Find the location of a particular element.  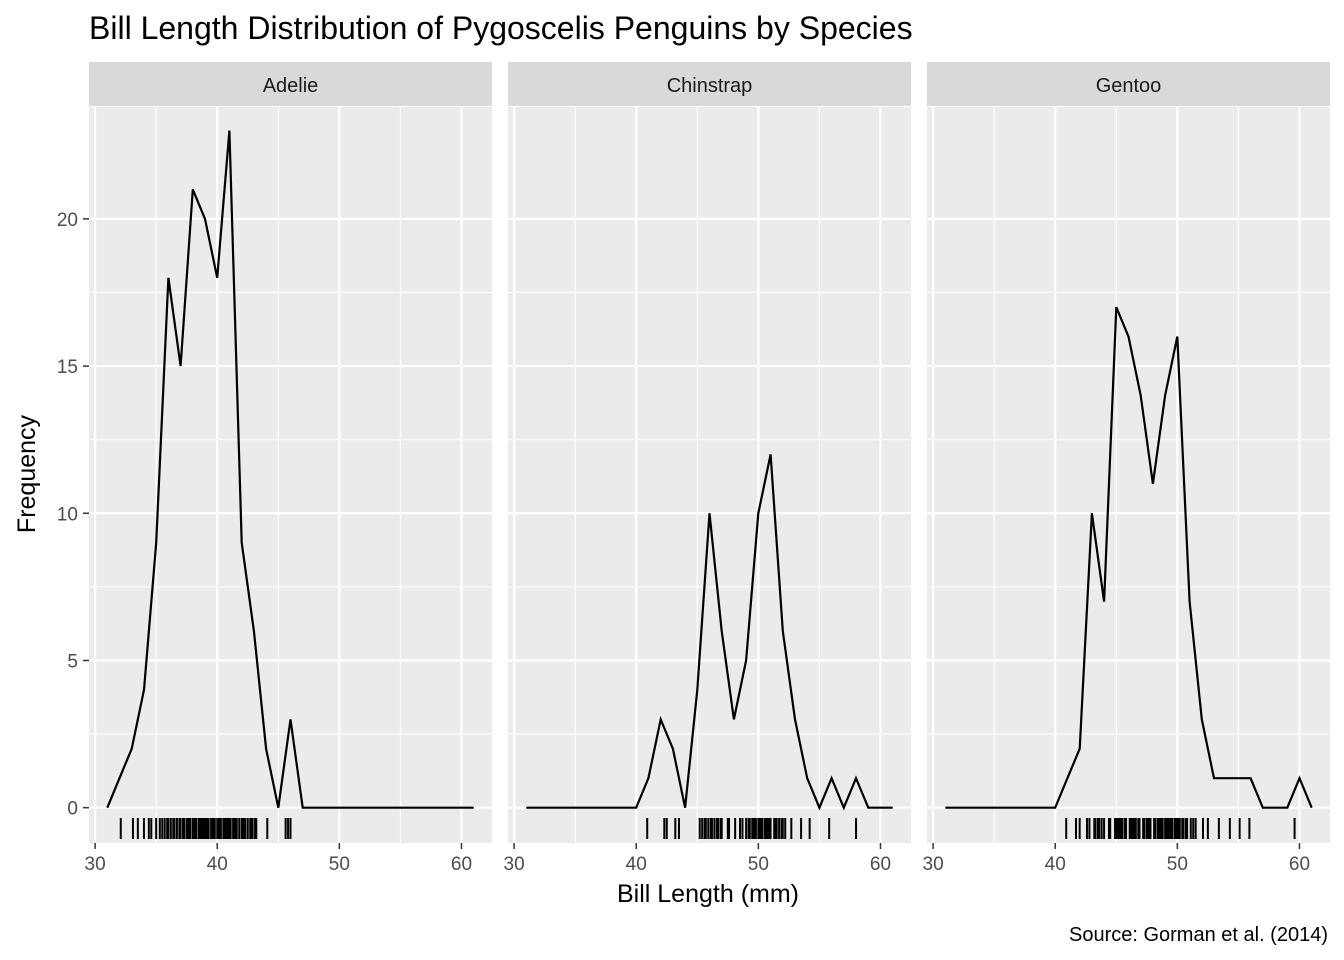

facet-strip-label: Adelie is located at coordinates (291, 86).